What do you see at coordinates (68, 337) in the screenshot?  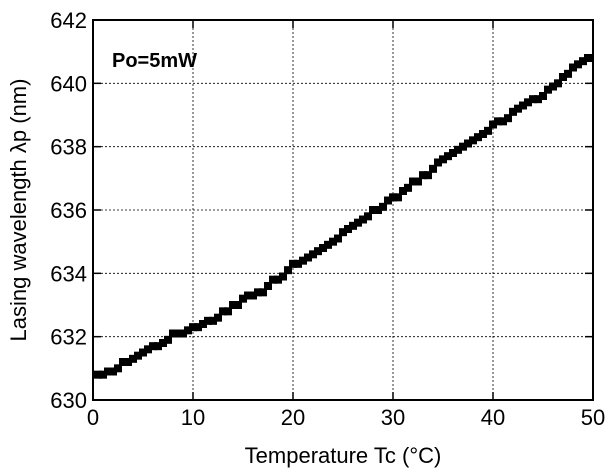 I see `y-tick-label: 632` at bounding box center [68, 337].